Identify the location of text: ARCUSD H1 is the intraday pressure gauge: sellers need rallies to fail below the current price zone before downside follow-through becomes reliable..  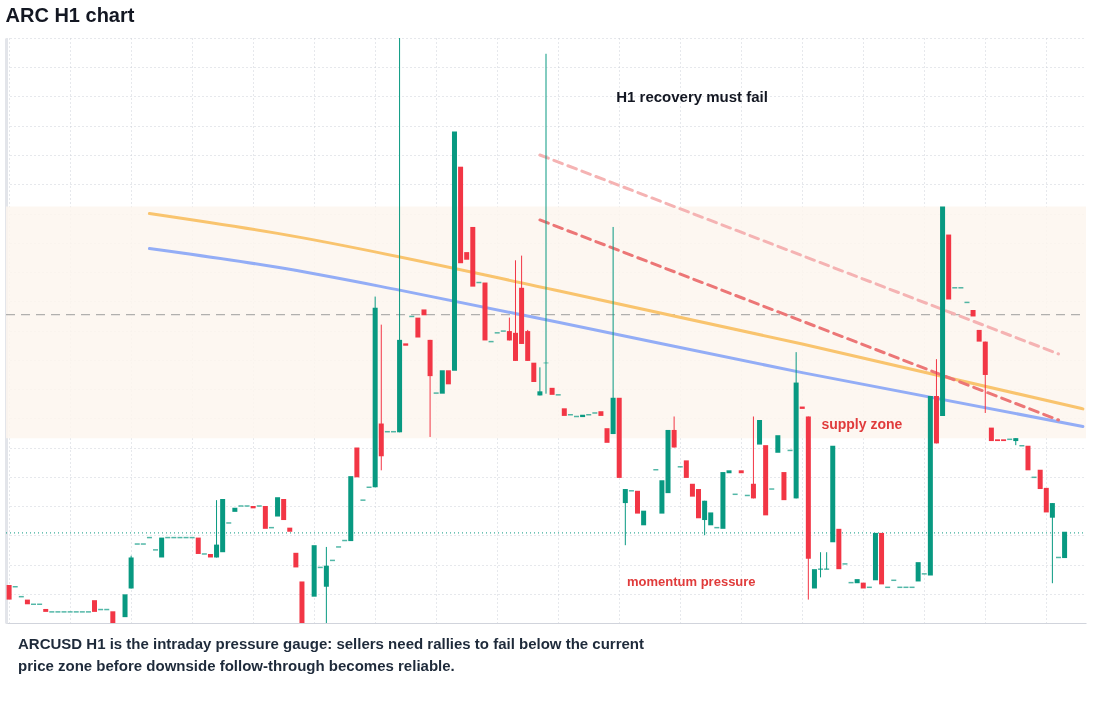
(331, 654).